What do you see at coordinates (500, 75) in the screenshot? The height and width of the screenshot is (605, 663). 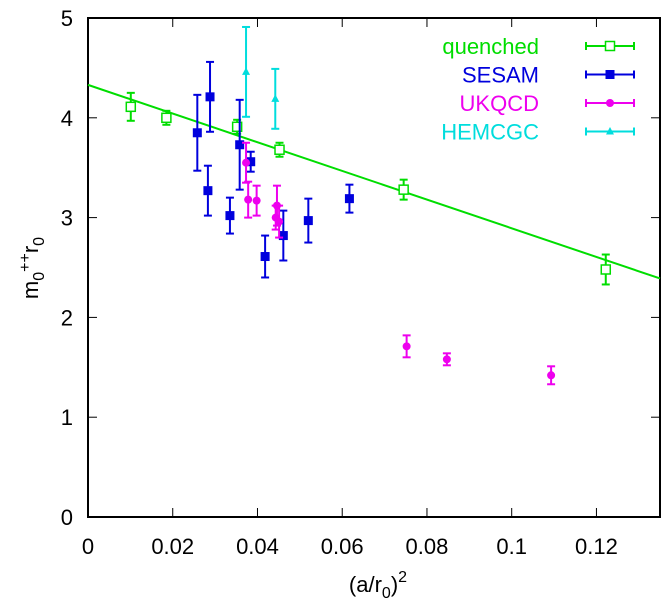 I see `legend-label-sesam: SESAM` at bounding box center [500, 75].